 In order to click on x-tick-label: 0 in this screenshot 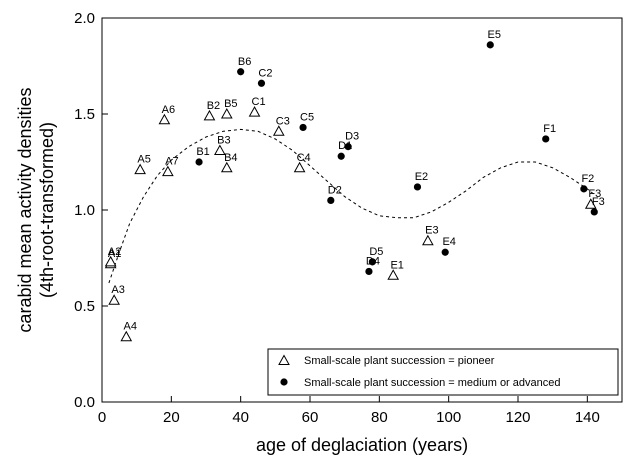, I will do `click(102, 417)`.